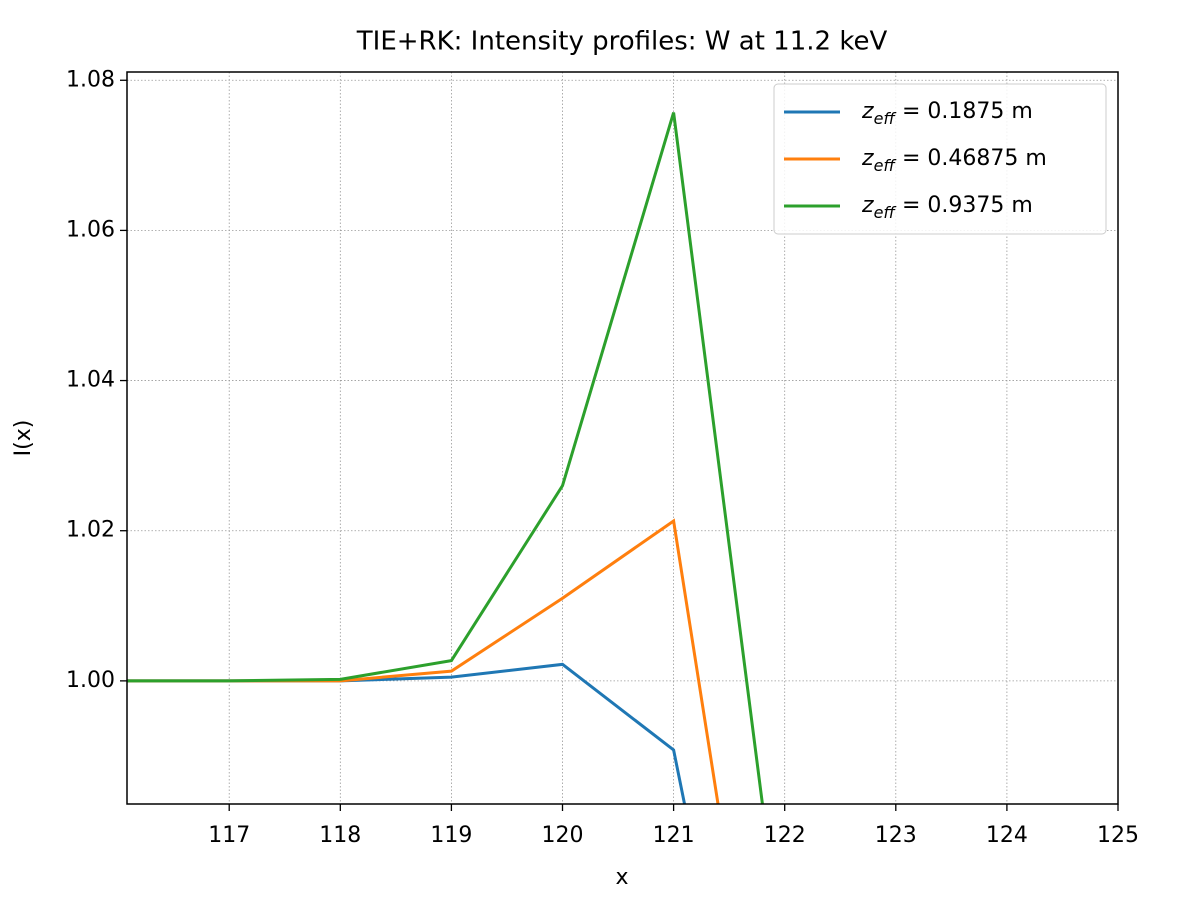  What do you see at coordinates (90, 229) in the screenshot?
I see `y-tick-label: 1.06` at bounding box center [90, 229].